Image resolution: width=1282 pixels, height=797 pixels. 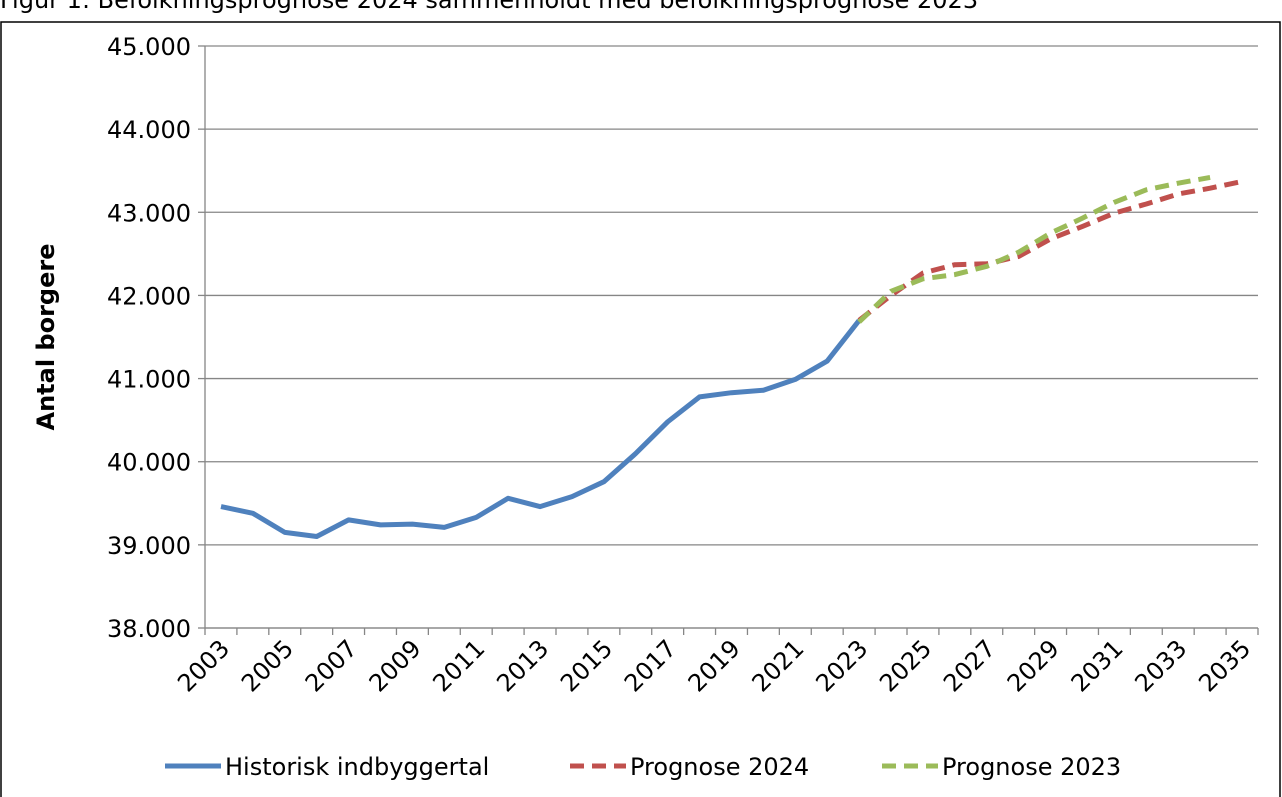 What do you see at coordinates (46, 337) in the screenshot?
I see `y-axis-label: Antal borgere` at bounding box center [46, 337].